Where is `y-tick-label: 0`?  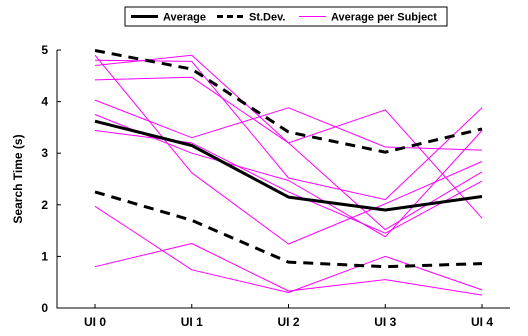 y-tick-label: 0 is located at coordinates (44, 308).